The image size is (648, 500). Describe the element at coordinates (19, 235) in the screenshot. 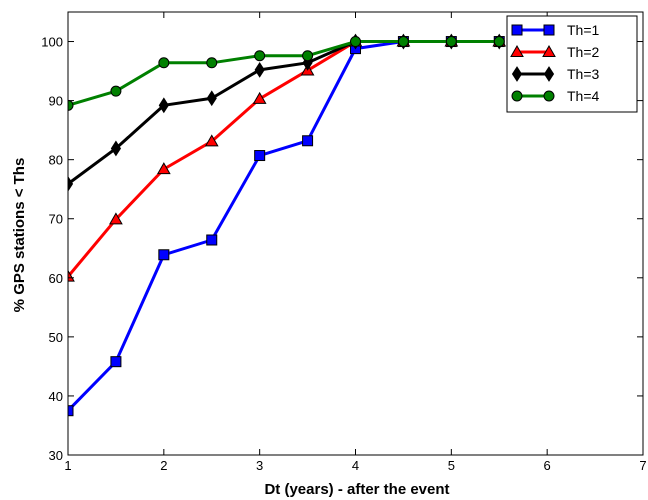

I see `y-axis-title: % GPS stations < Ths` at that location.